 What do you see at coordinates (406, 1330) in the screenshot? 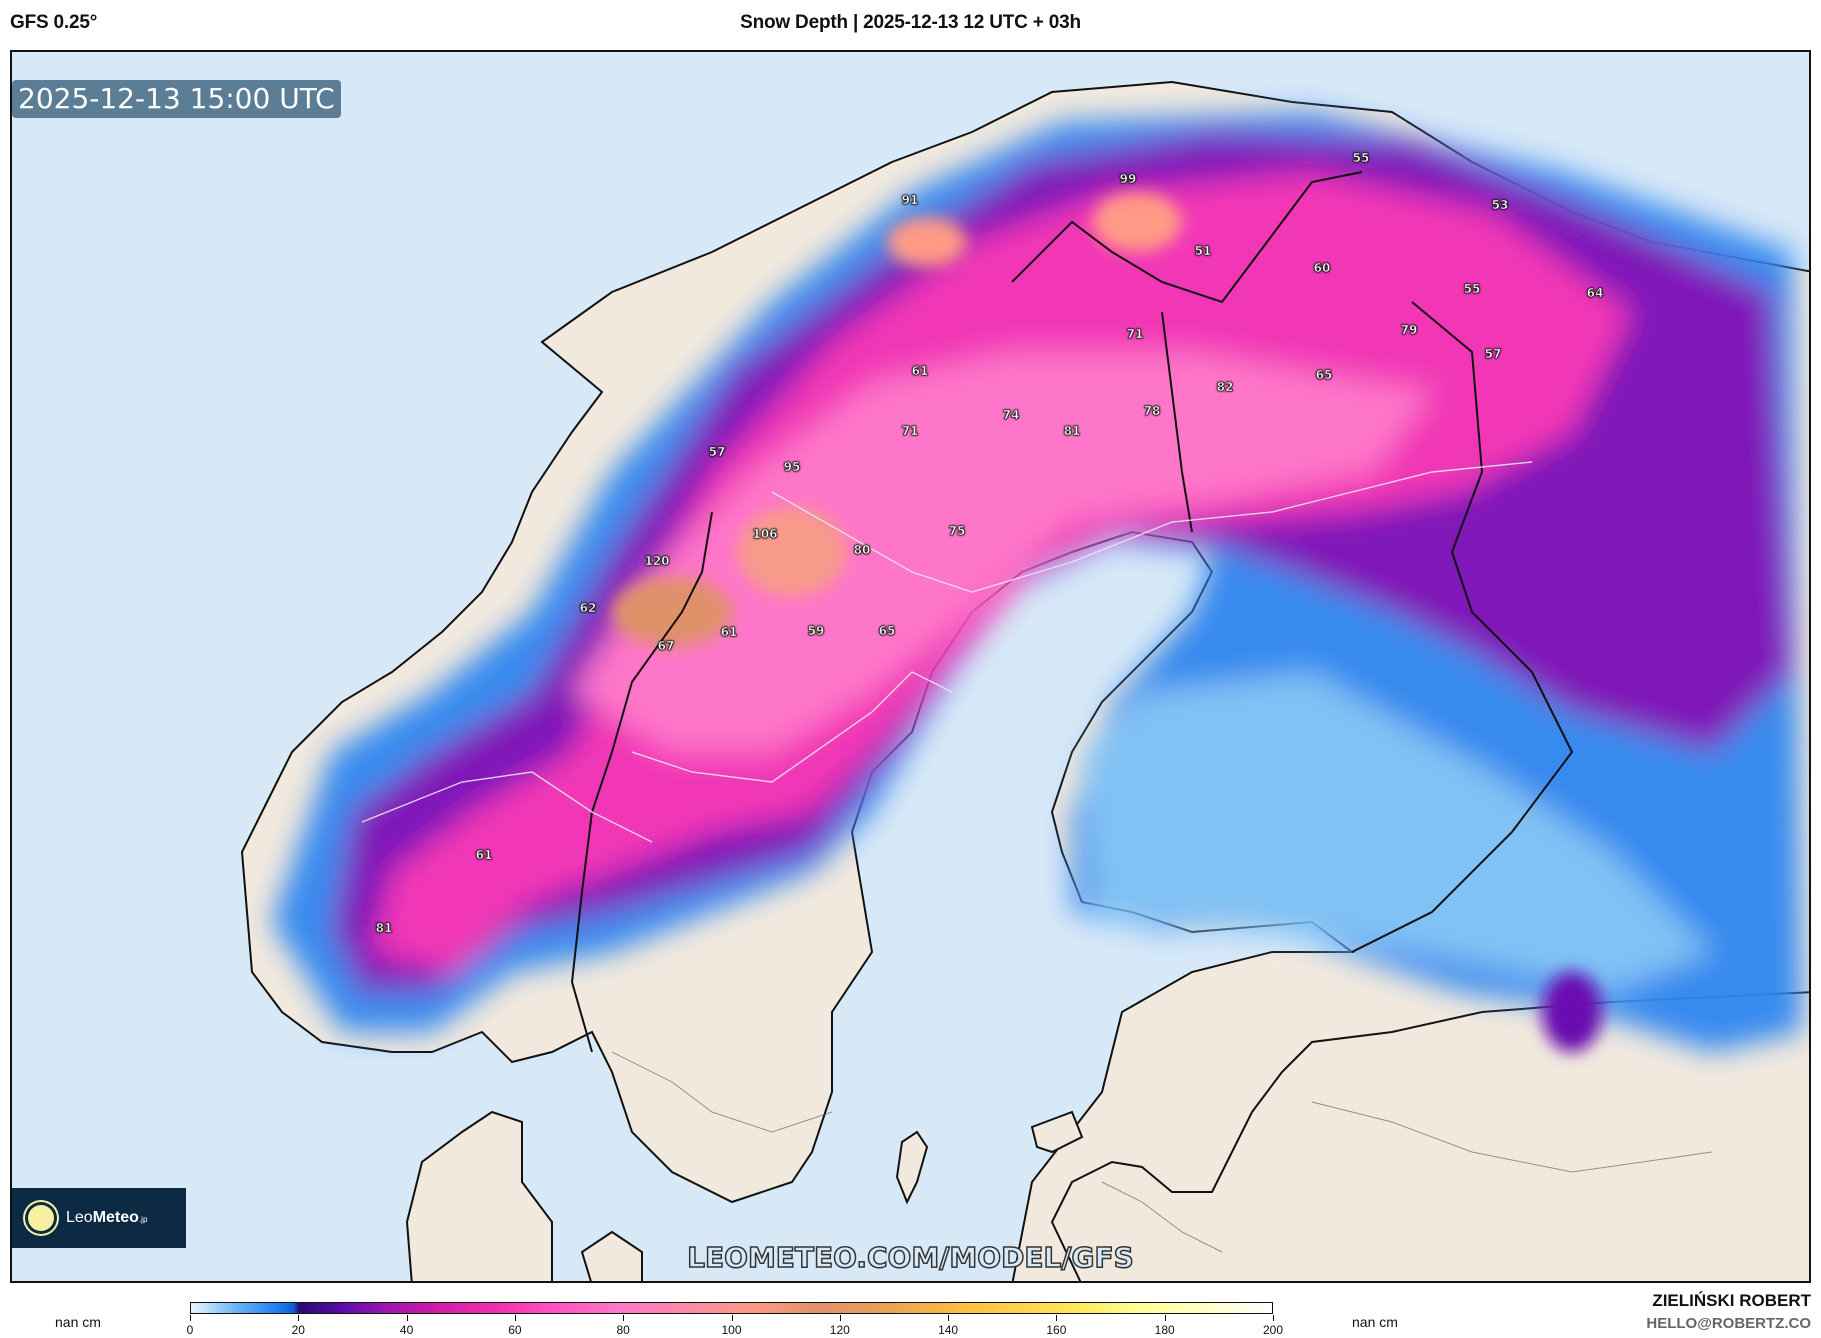
I see `colorbar-tick-label: 40` at bounding box center [406, 1330].